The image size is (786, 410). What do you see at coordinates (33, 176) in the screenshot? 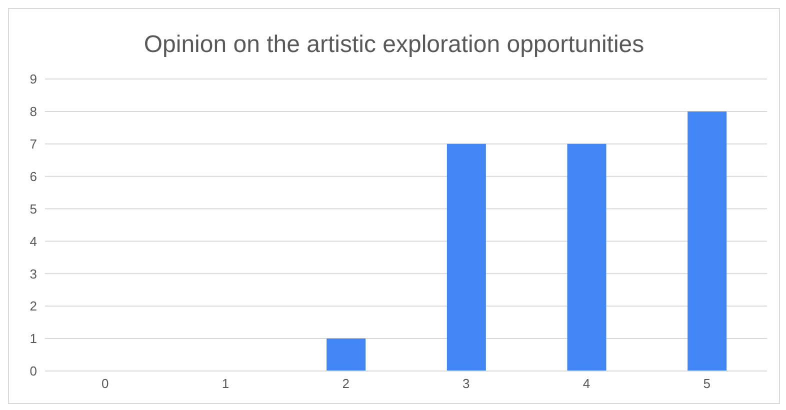
I see `y-tick-label: 6` at bounding box center [33, 176].